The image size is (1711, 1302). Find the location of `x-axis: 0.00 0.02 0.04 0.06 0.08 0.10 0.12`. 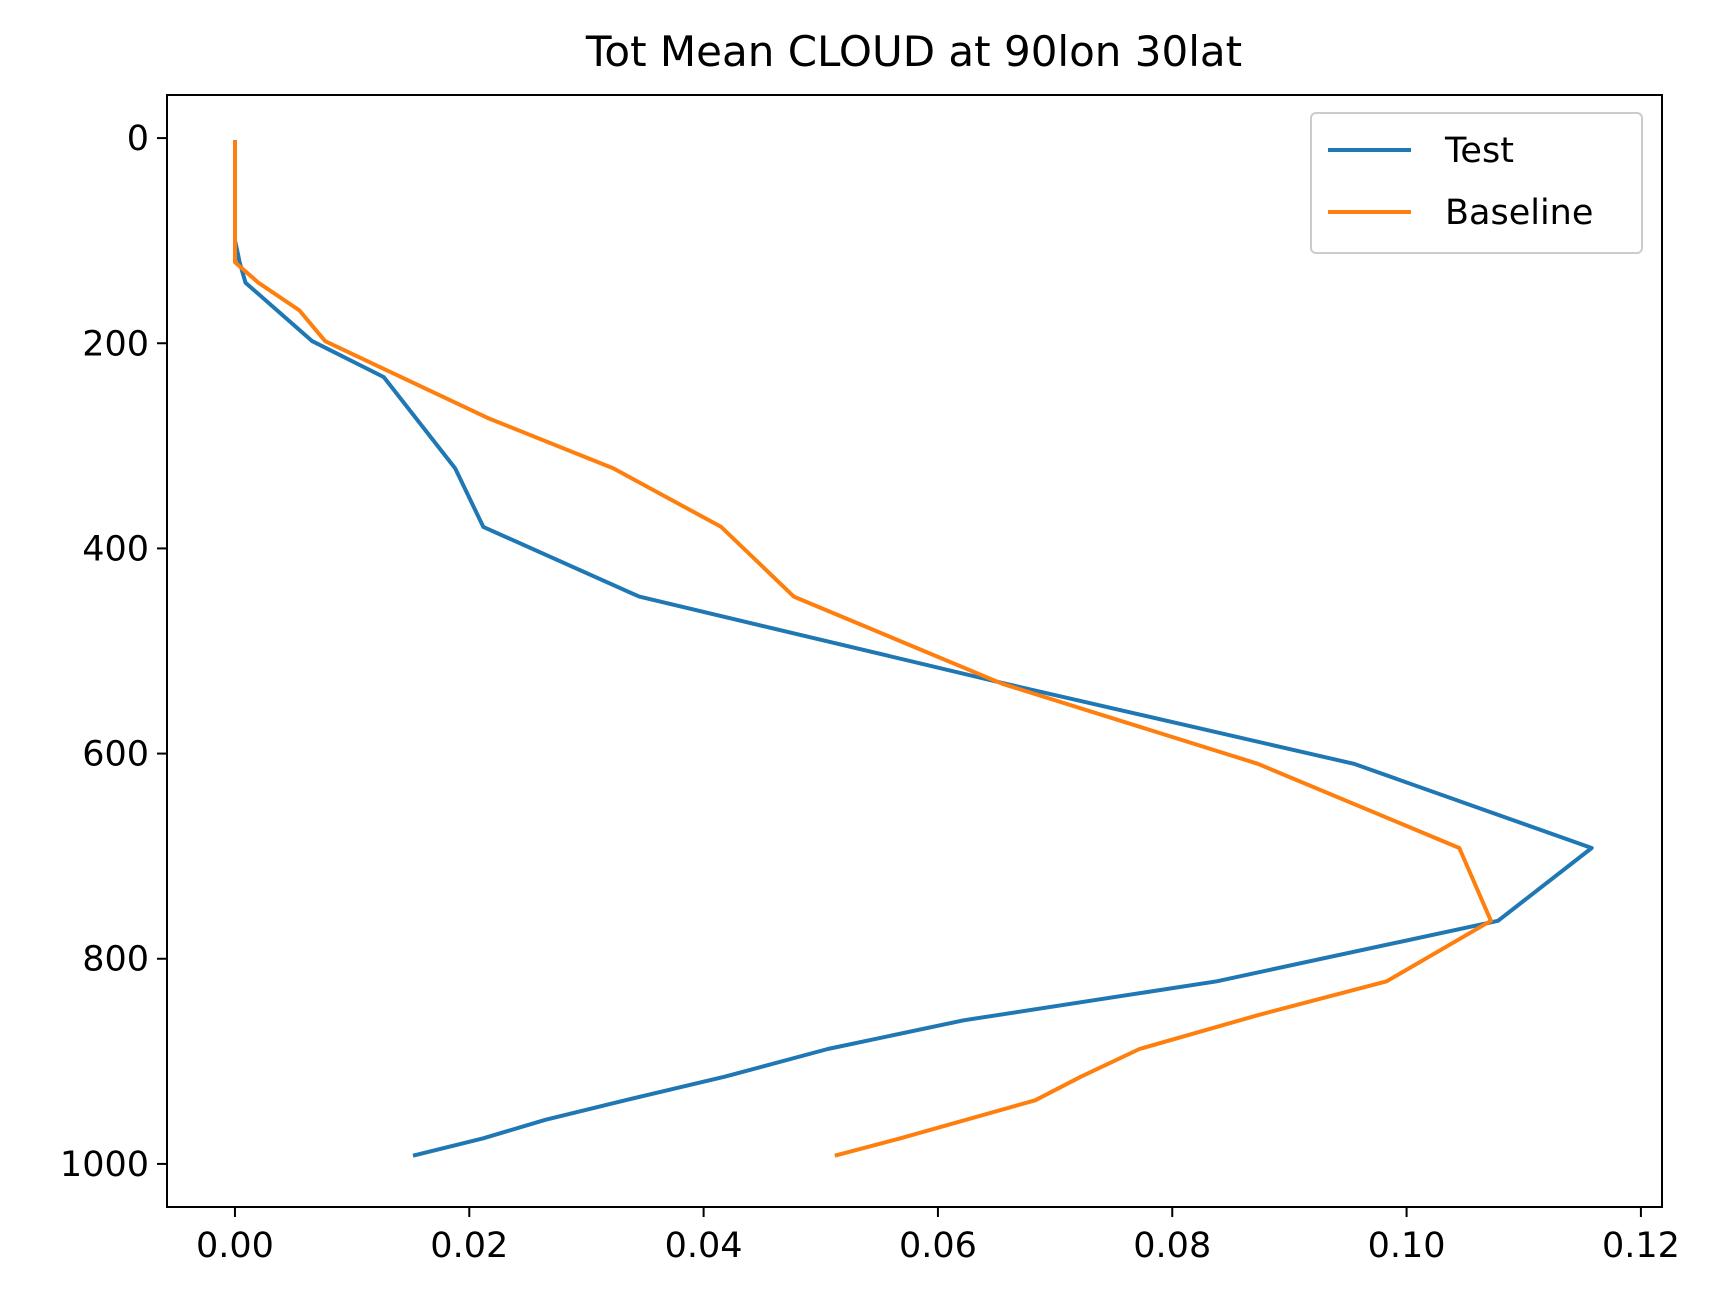

x-axis: 0.00 0.02 0.04 0.06 0.08 0.10 0.12 is located at coordinates (938, 1236).